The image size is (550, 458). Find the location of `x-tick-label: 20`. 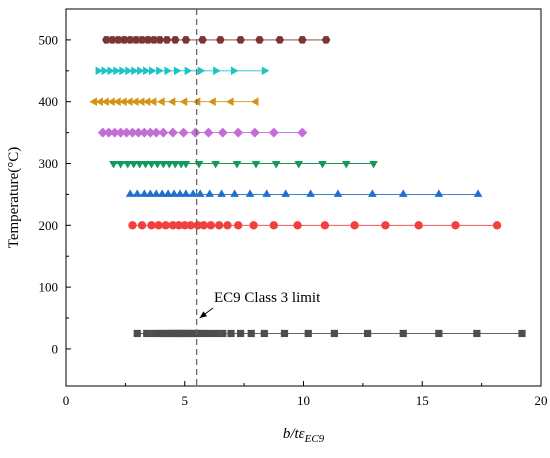

x-tick-label: 20 is located at coordinates (541, 400).